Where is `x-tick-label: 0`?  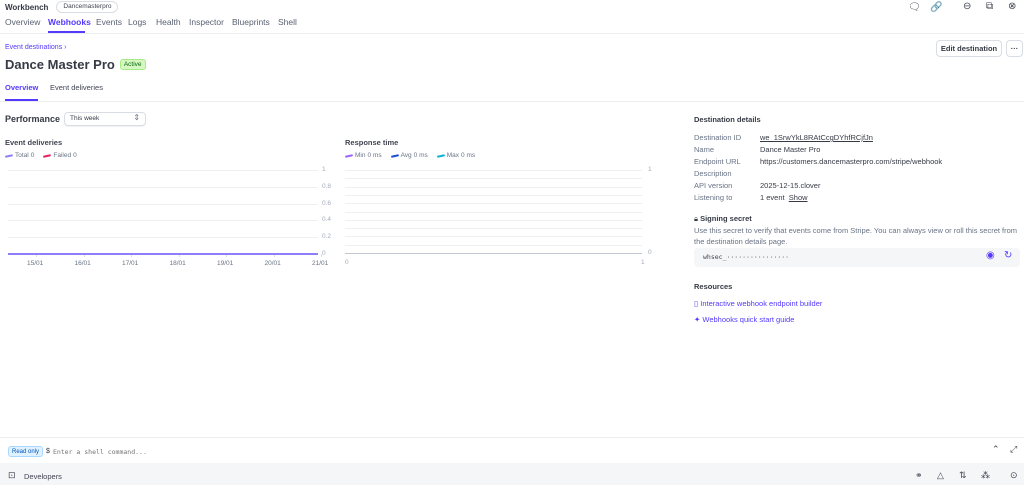
x-tick-label: 0 is located at coordinates (347, 262).